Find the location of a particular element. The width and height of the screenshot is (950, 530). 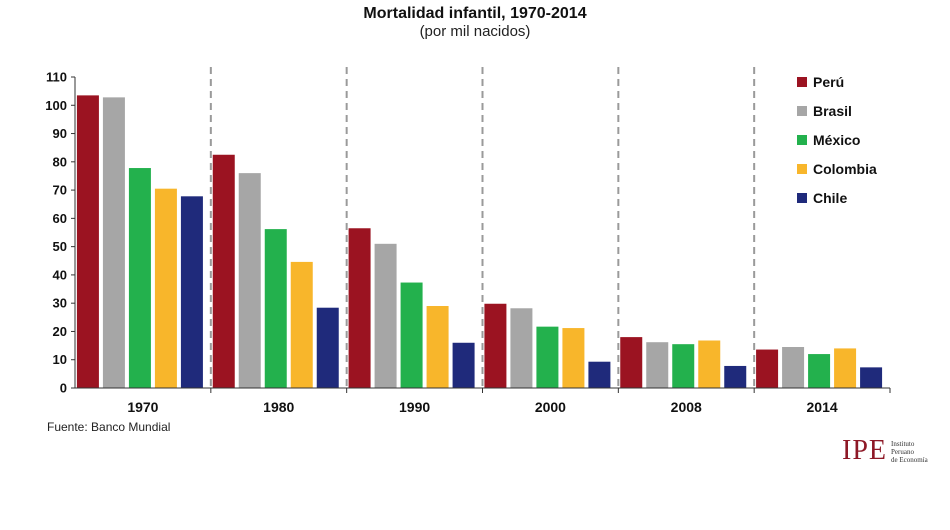

legend-label: Chile is located at coordinates (830, 198).